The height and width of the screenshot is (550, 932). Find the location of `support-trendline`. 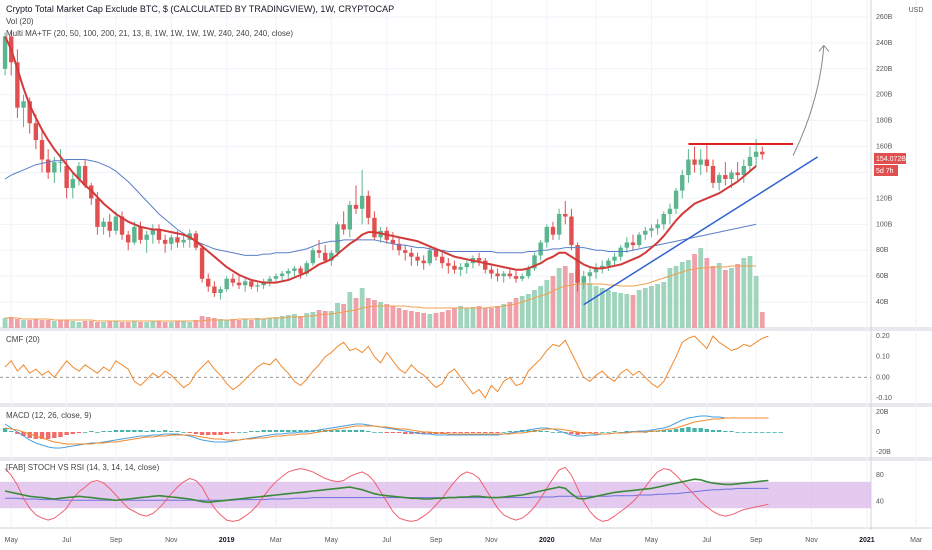

support-trendline is located at coordinates (701, 231).